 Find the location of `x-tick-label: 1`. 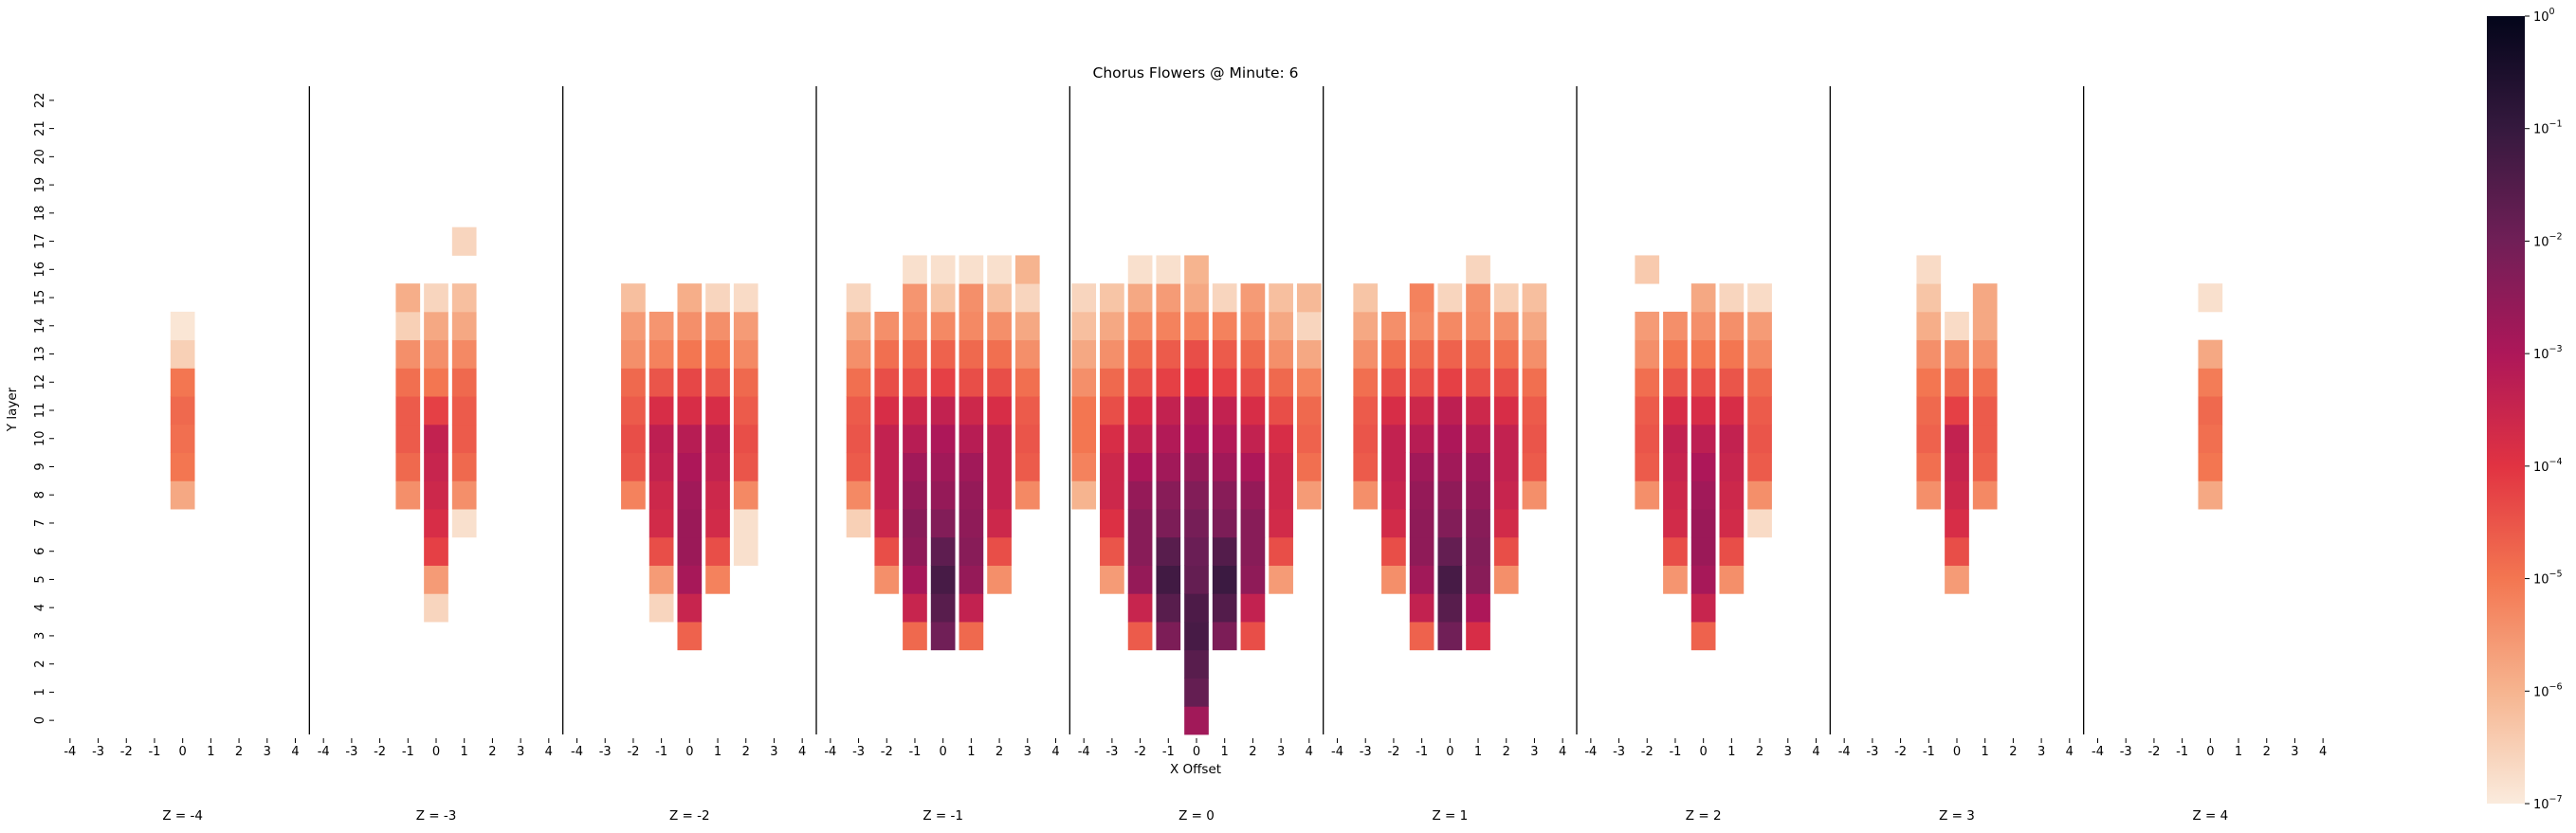

x-tick-label: 1 is located at coordinates (1225, 752).